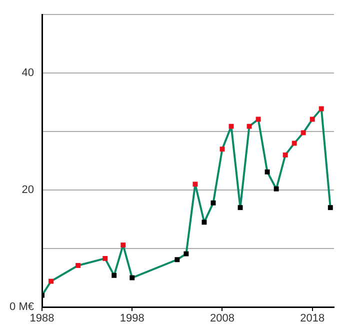 Image resolution: width=343 pixels, height=327 pixels. I want to click on y-tick-label: 20, so click(28, 190).